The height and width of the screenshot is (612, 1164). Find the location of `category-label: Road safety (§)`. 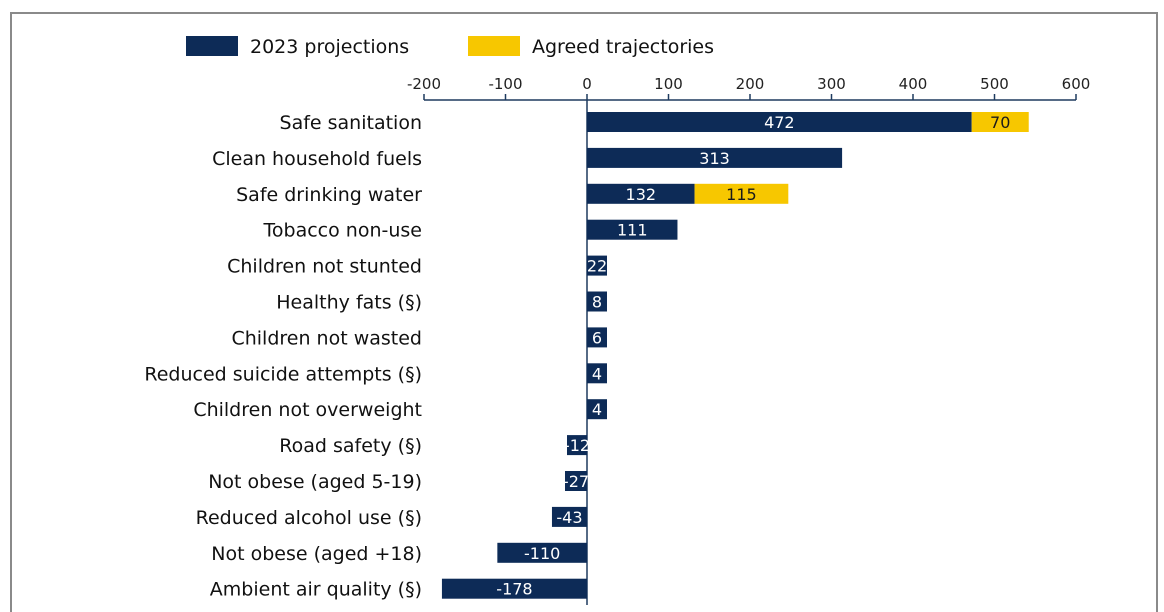

category-label: Road safety (§) is located at coordinates (350, 446).